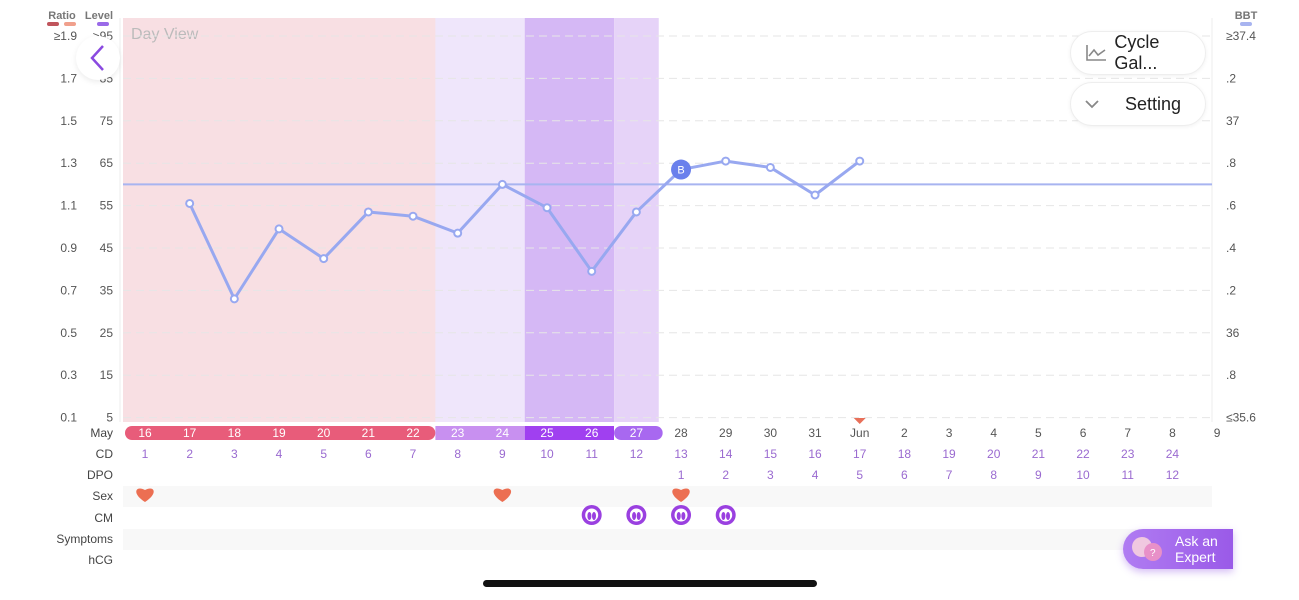  Describe the element at coordinates (235, 433) in the screenshot. I see `date-label: 18` at that location.